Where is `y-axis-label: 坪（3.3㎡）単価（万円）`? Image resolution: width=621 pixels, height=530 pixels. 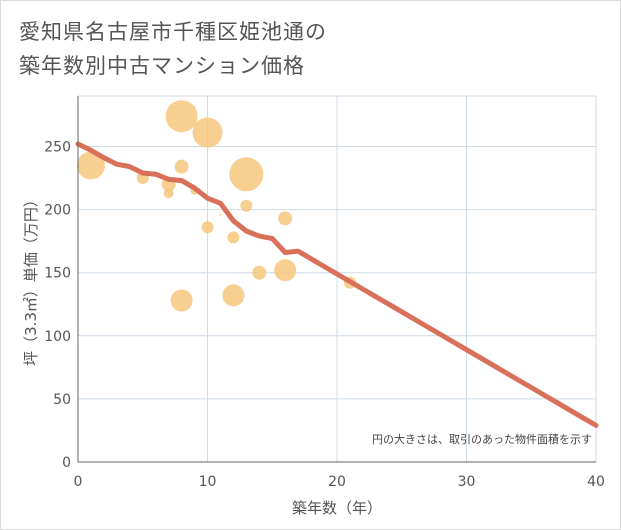 y-axis-label: 坪（3.3㎡）単価（万円） is located at coordinates (31, 279).